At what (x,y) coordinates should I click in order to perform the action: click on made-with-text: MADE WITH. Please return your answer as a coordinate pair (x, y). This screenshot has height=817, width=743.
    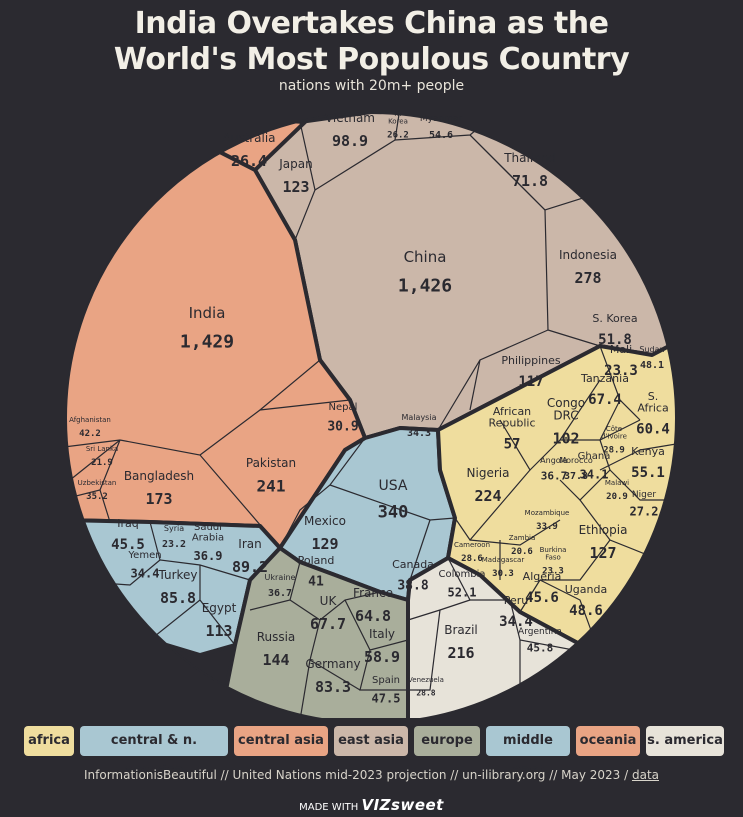
    Looking at the image, I should click on (329, 807).